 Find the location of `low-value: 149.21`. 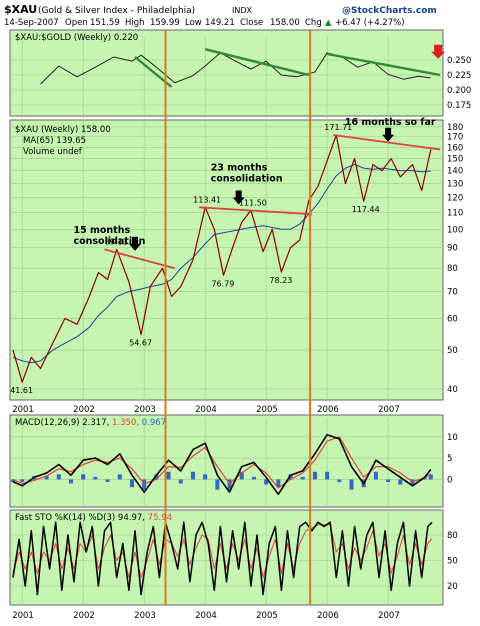

low-value: 149.21 is located at coordinates (220, 23).